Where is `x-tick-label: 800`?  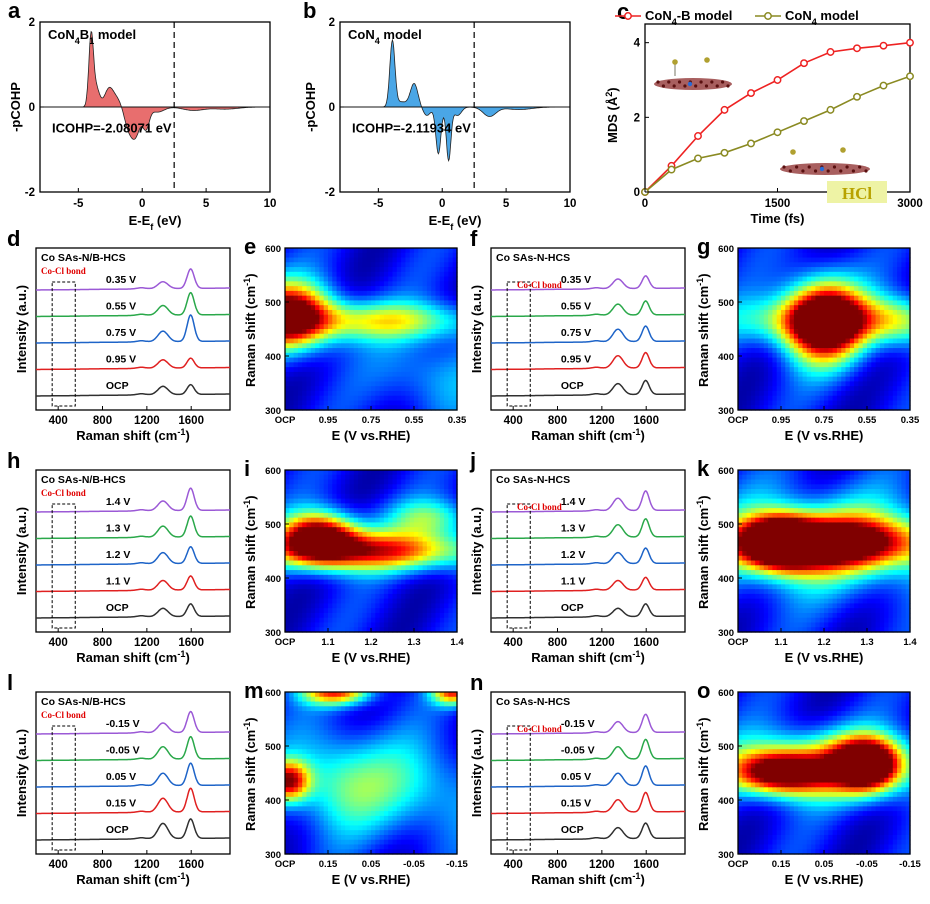 x-tick-label: 800 is located at coordinates (102, 421).